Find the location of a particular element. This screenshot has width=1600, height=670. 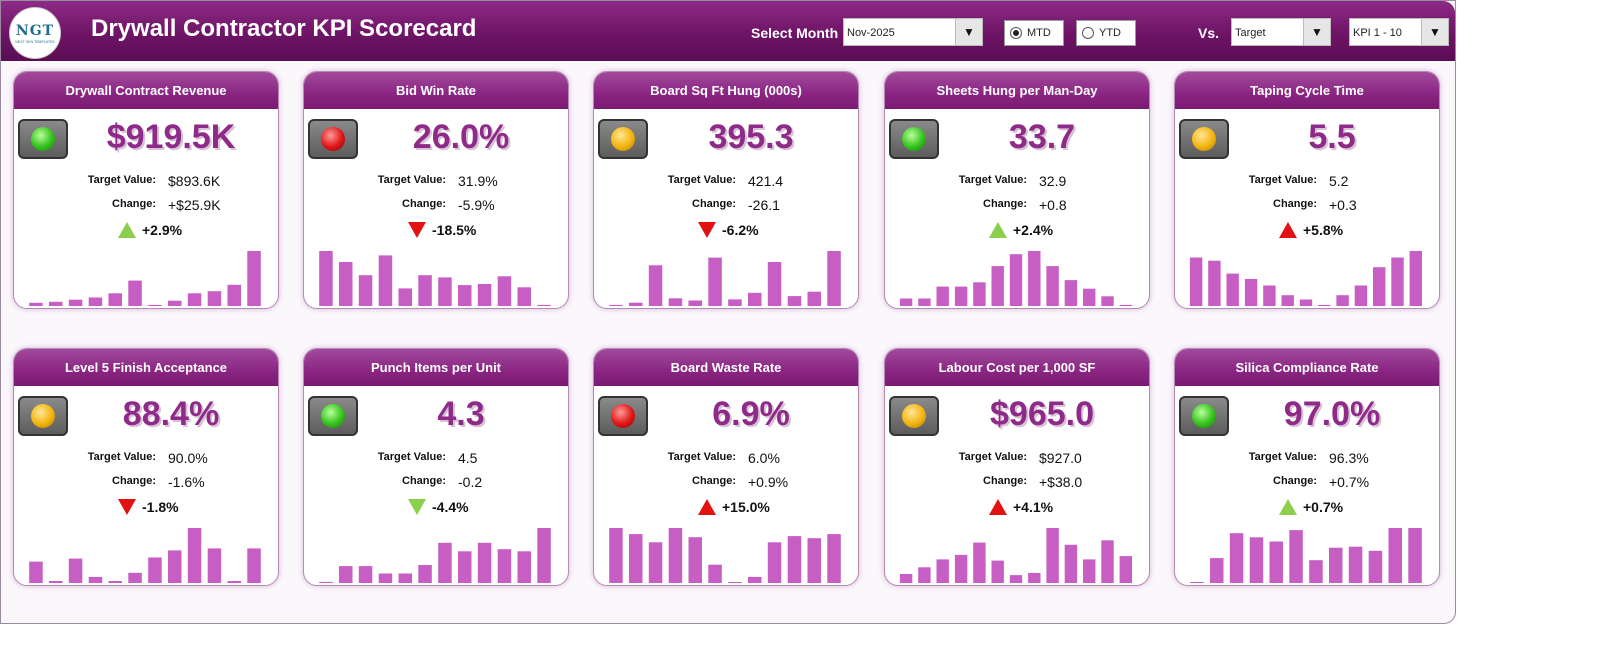

change-percent: +2.9% is located at coordinates (162, 230).